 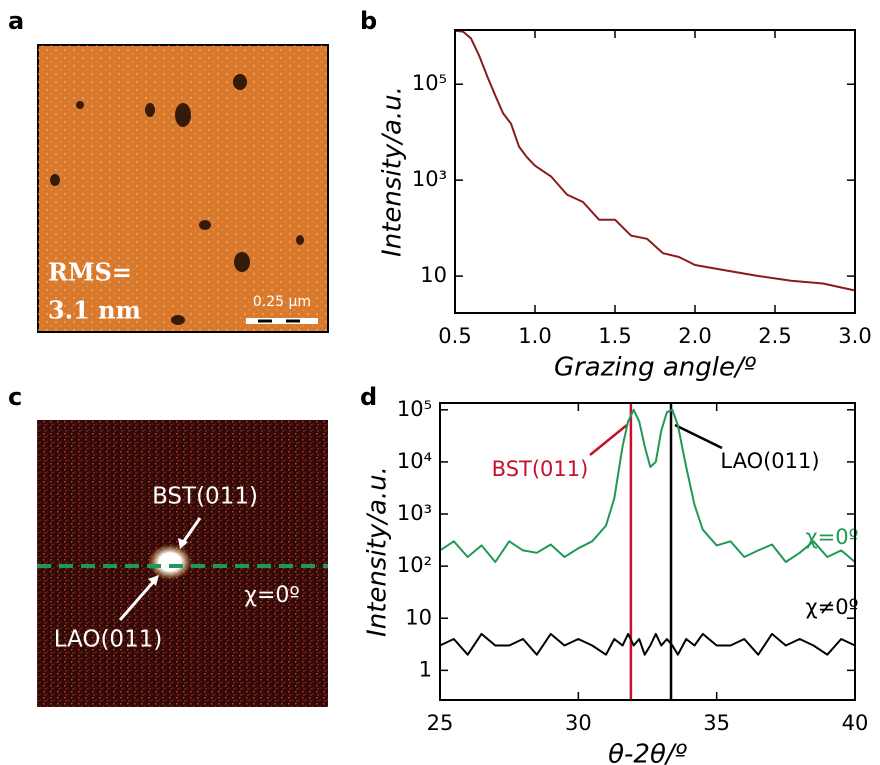 I want to click on rsm-image: BST(011) LAO(011) χ=0º, so click(x=182, y=563).